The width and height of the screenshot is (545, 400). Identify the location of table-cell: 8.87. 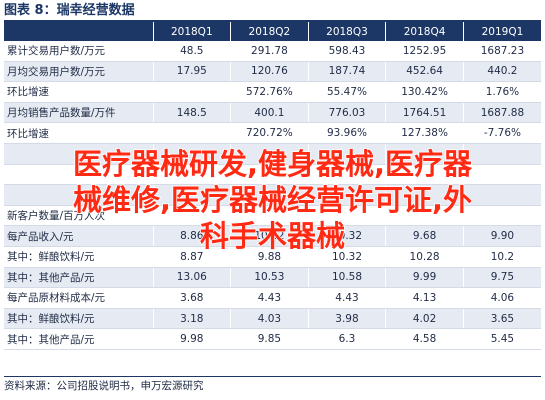
(191, 257).